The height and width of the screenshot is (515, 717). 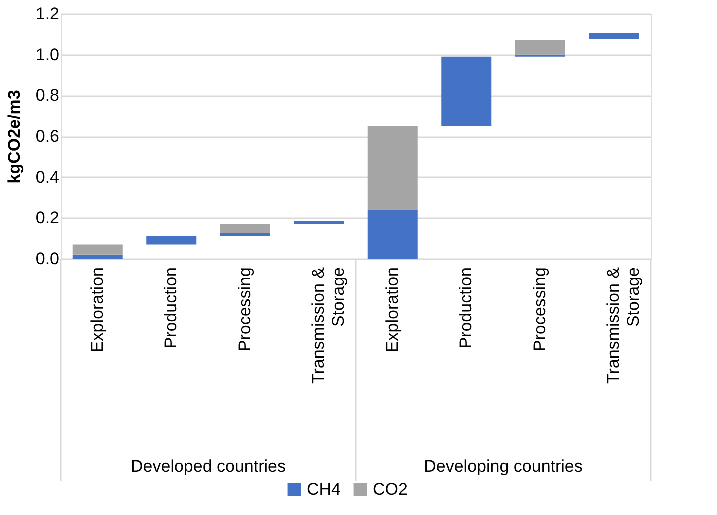 What do you see at coordinates (208, 466) in the screenshot?
I see `text: Developed countries` at bounding box center [208, 466].